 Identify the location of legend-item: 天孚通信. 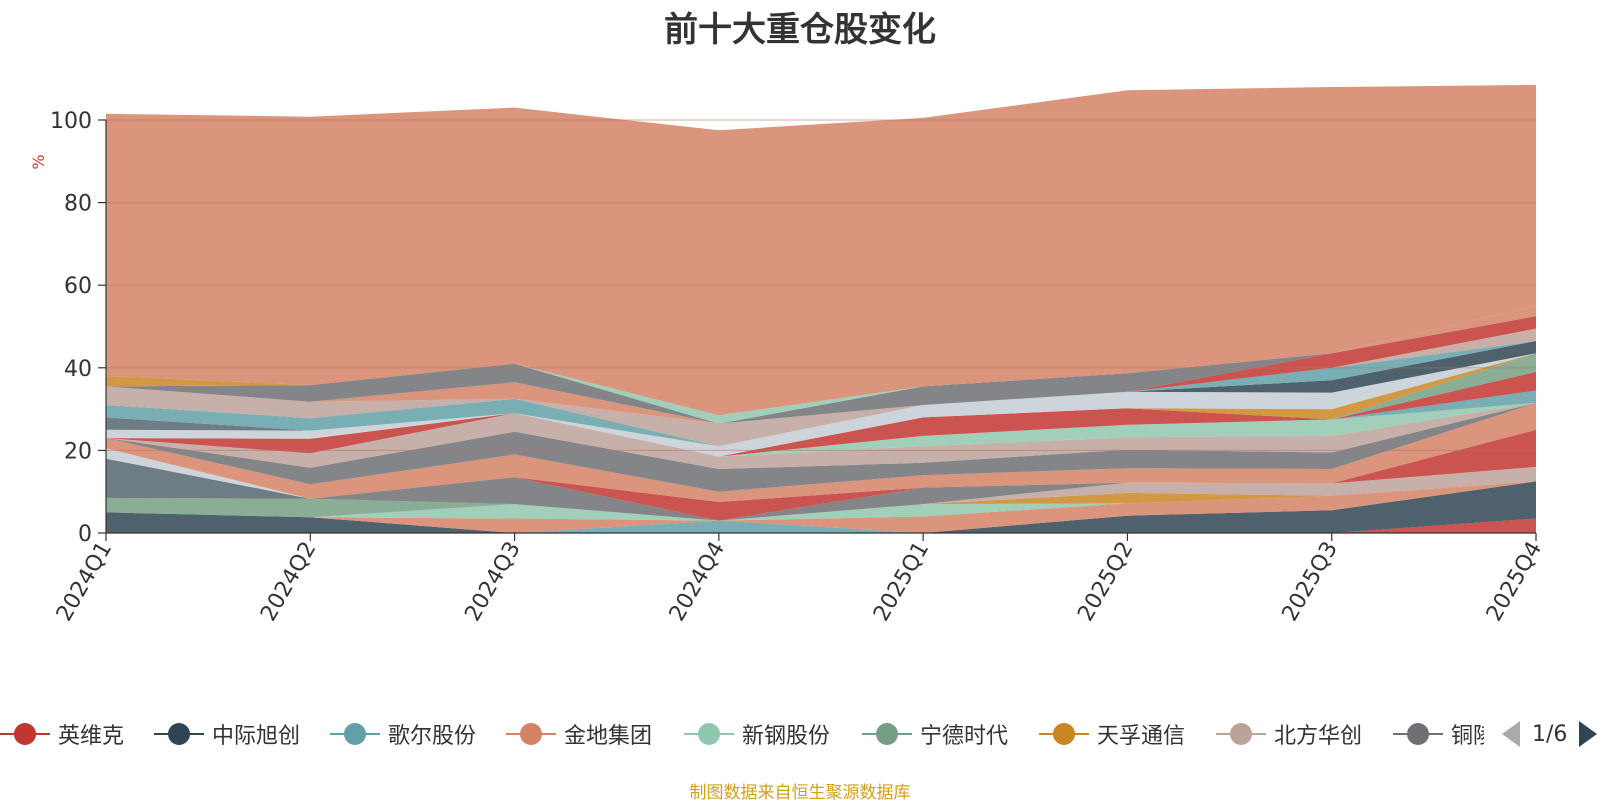
(1112, 734).